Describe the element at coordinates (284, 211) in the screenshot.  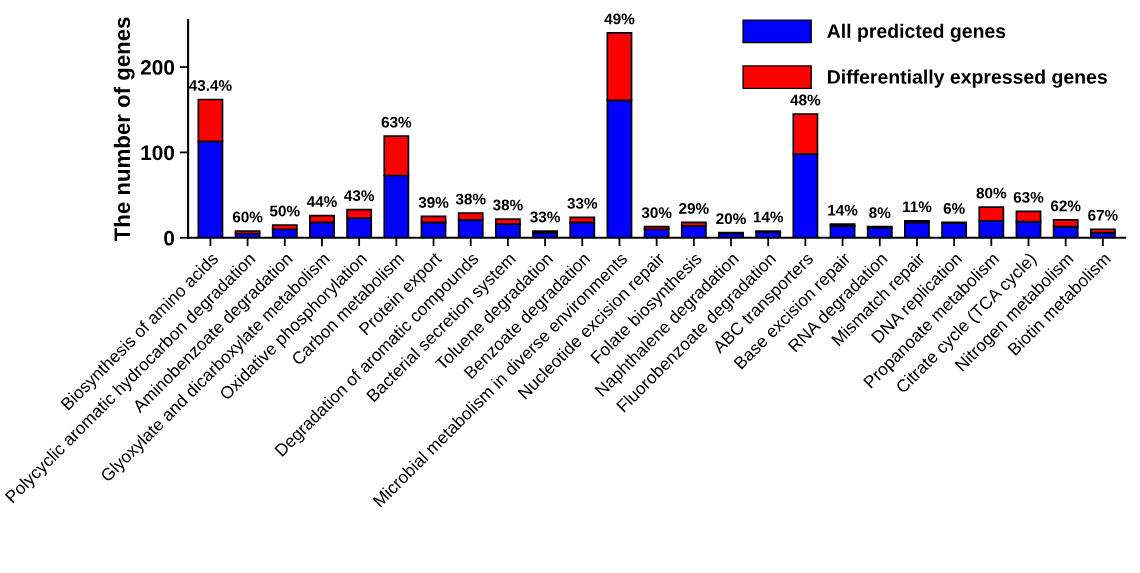
I see `annotation: 50%` at that location.